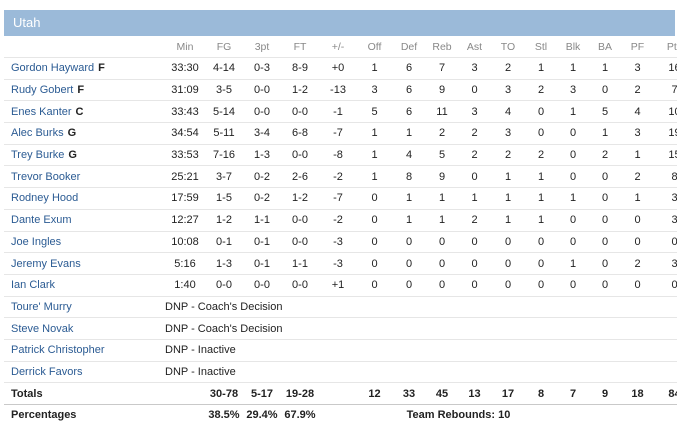 This screenshot has height=426, width=677. What do you see at coordinates (605, 47) in the screenshot?
I see `column-header: BA` at bounding box center [605, 47].